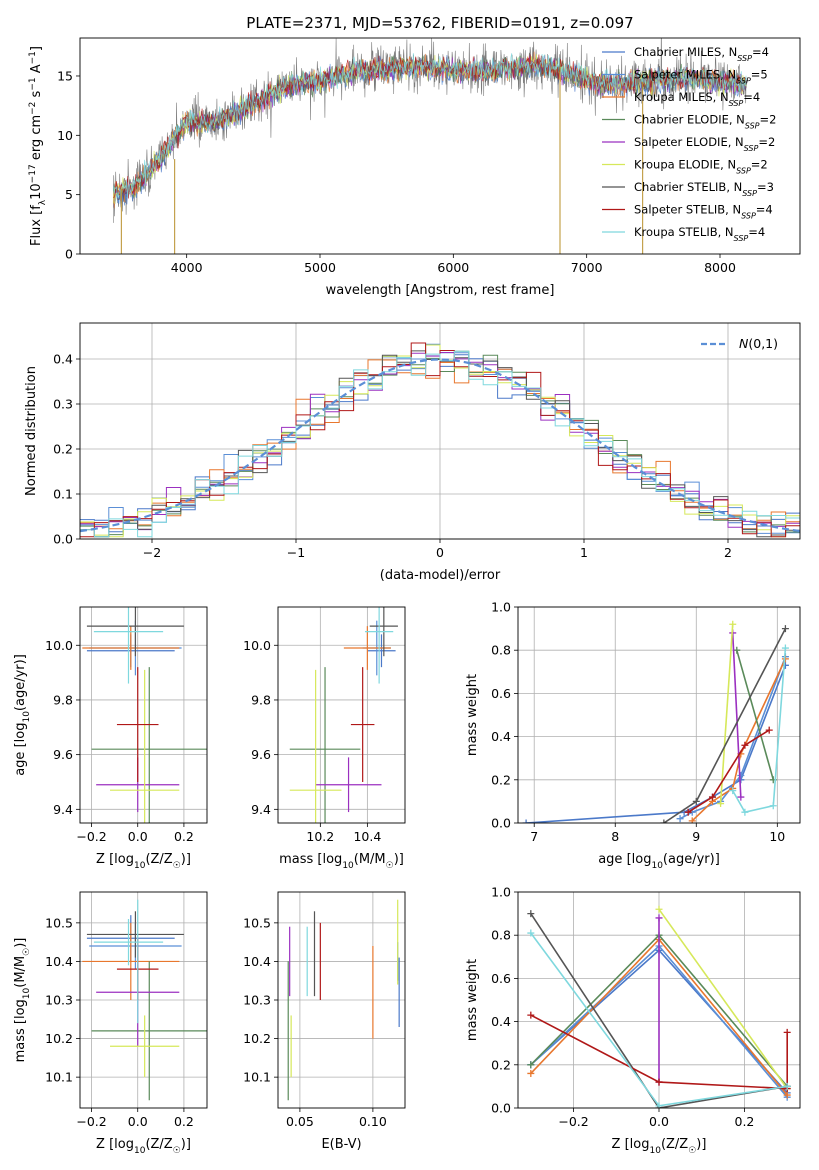 The image size is (819, 1170). Describe the element at coordinates (501, 779) in the screenshot. I see `y-tick-label: 0.2` at that location.